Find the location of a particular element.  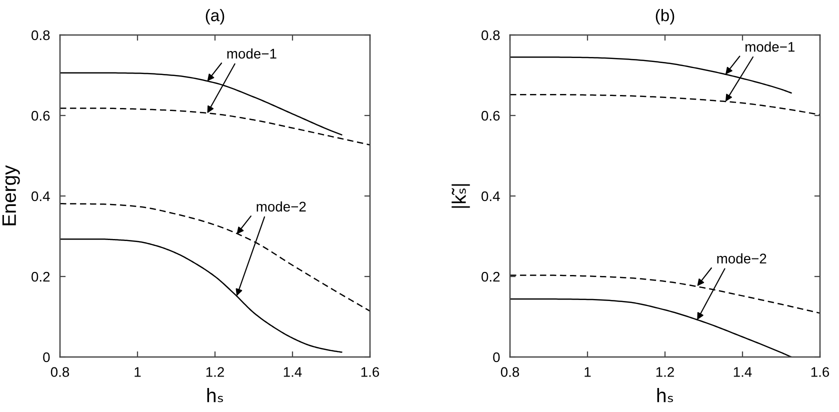

chart-title: (a) is located at coordinates (215, 17).